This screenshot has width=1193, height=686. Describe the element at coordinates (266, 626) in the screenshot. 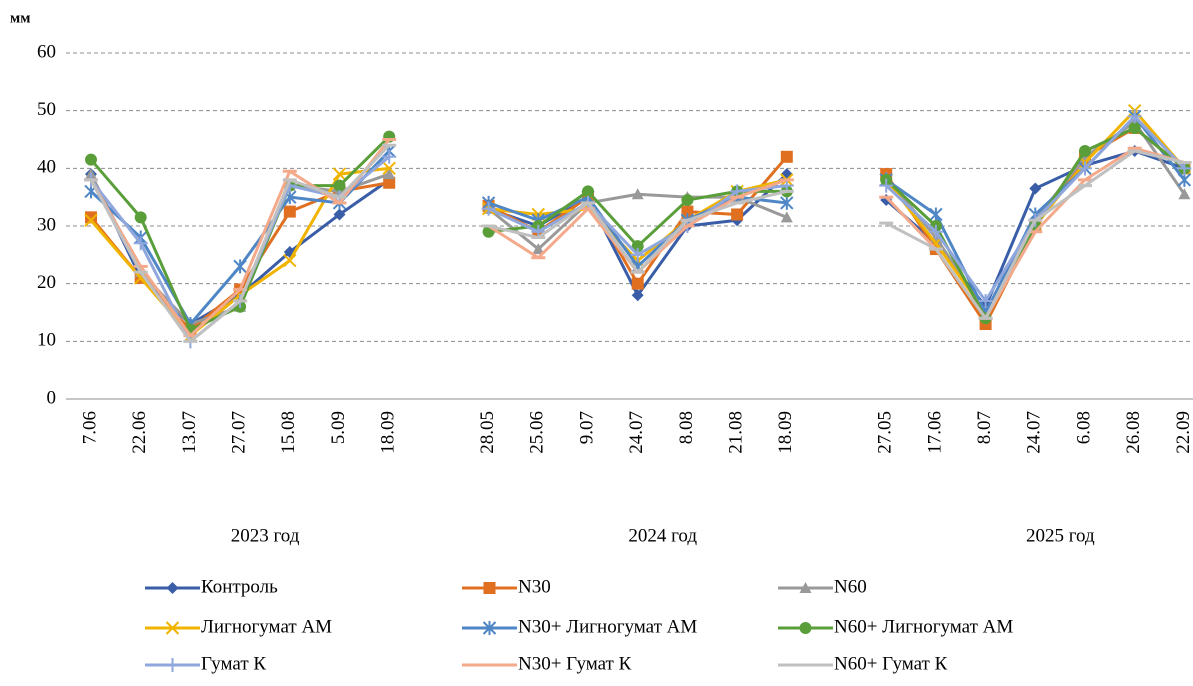

I see `legend-label: Лигногумат АМ` at that location.